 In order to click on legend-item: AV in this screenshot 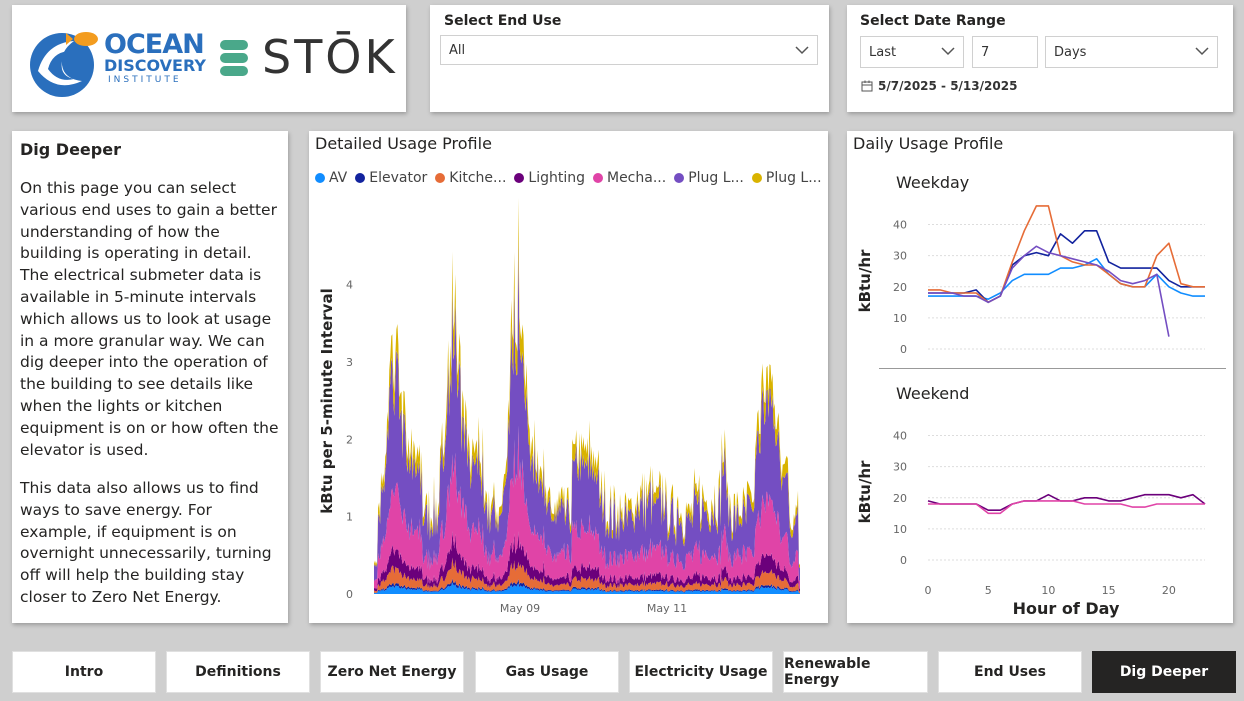, I will do `click(331, 178)`.